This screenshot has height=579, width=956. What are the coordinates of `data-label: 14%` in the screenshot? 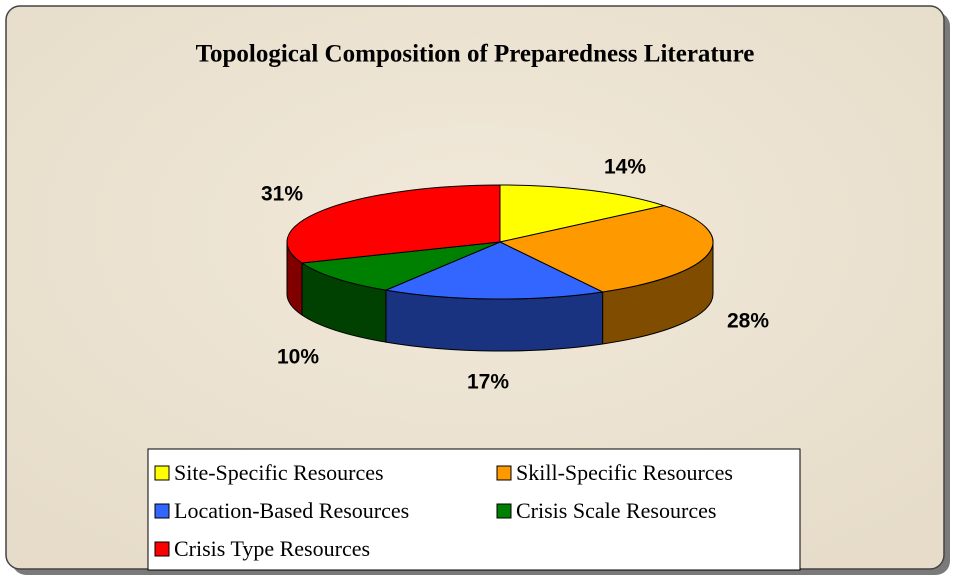 It's located at (625, 167).